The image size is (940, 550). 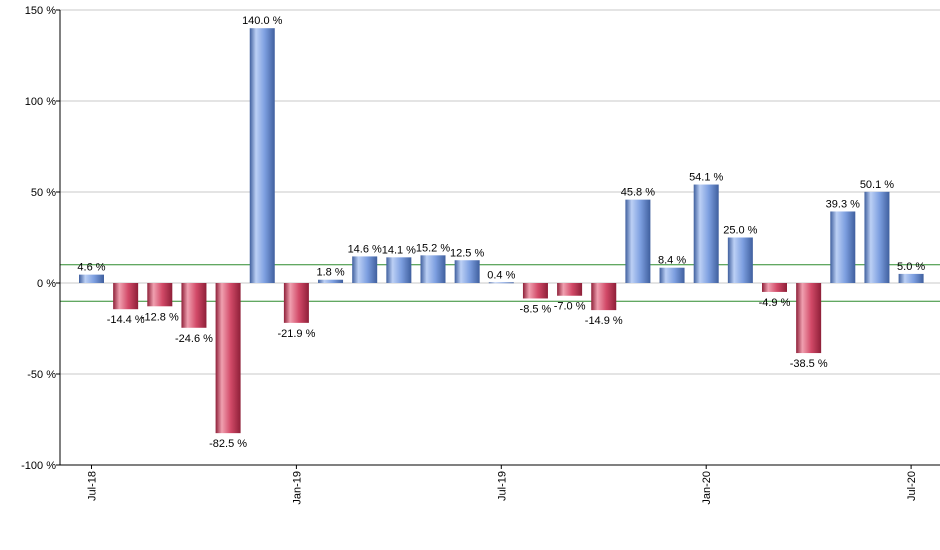 What do you see at coordinates (297, 488) in the screenshot?
I see `x-tick-label: Jan-19` at bounding box center [297, 488].